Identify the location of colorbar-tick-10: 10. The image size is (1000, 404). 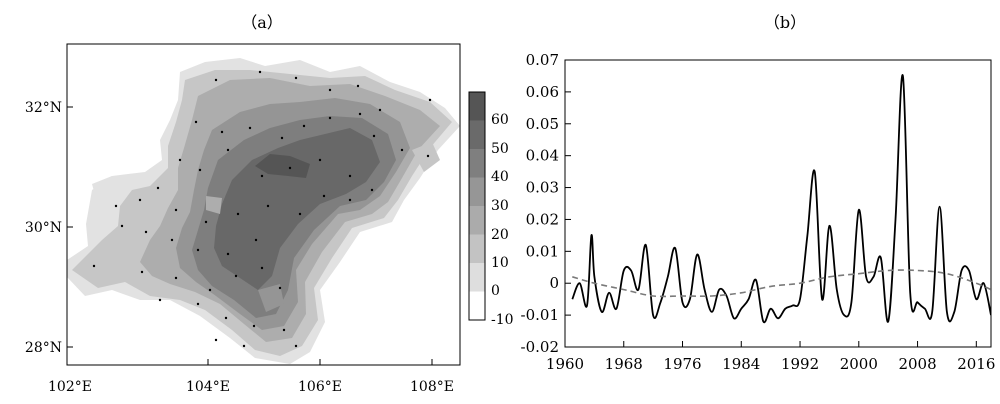
(500, 263).